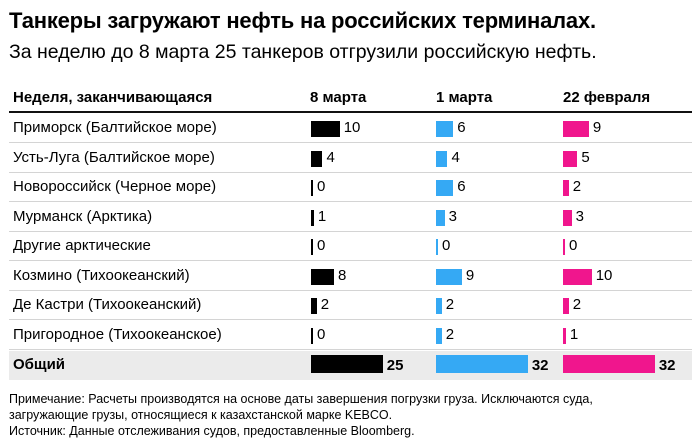 Image resolution: width=697 pixels, height=444 pixels. What do you see at coordinates (114, 157) in the screenshot?
I see `terminal-label: Усть-Луга (Балтийское море)` at bounding box center [114, 157].